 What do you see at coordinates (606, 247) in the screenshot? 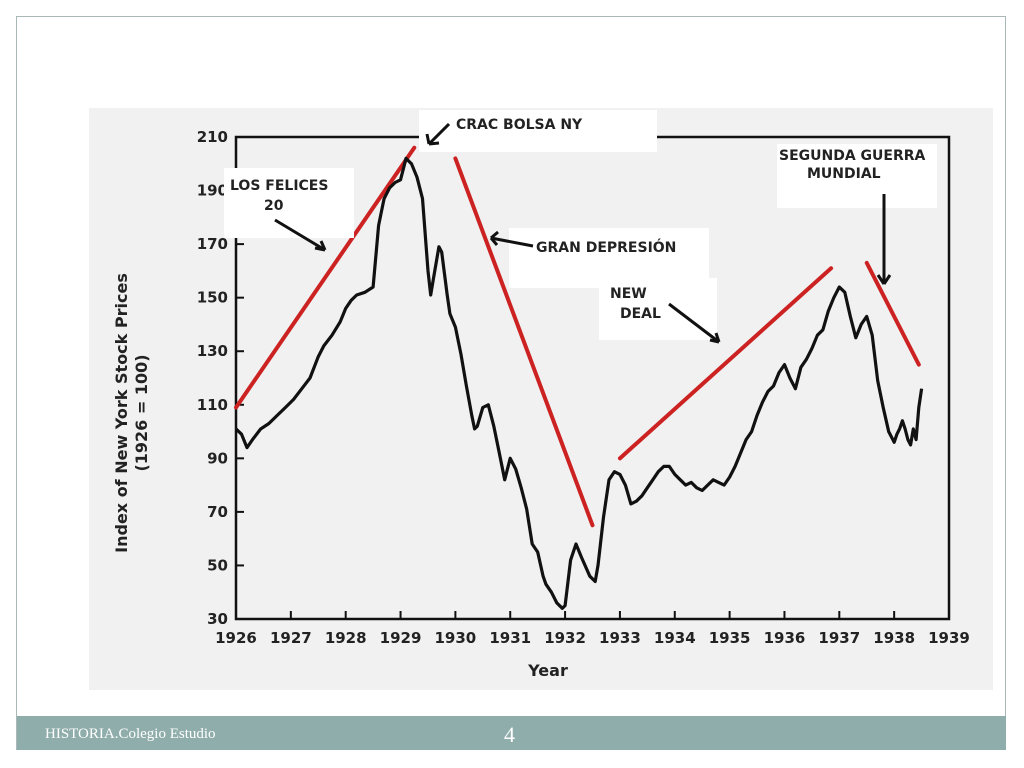
I see `annotation-gran-depresion: GRAN DEPRESIÓN` at bounding box center [606, 247].